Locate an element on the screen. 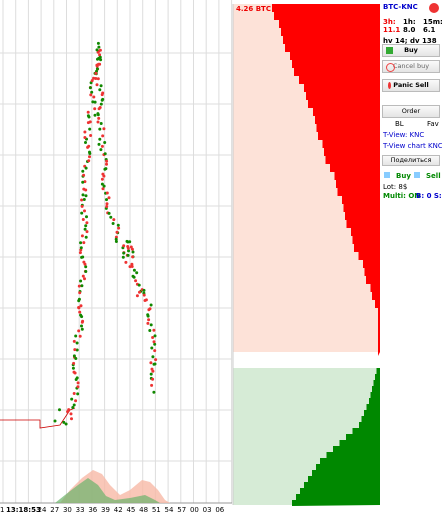  panic-sell-button: Panic Sell is located at coordinates (411, 85).